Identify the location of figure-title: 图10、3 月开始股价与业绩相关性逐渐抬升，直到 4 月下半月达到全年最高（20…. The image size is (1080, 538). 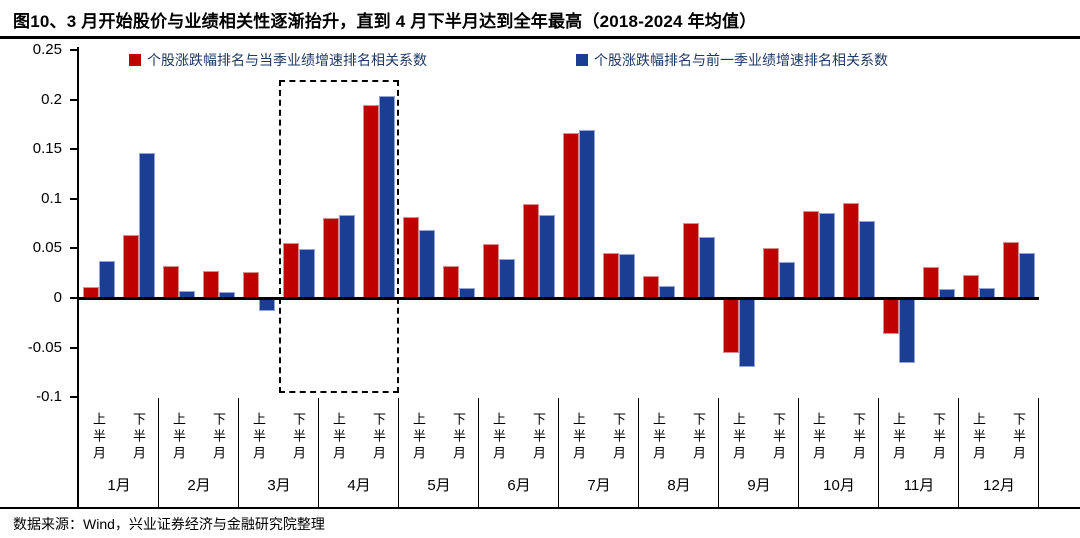
(385, 21).